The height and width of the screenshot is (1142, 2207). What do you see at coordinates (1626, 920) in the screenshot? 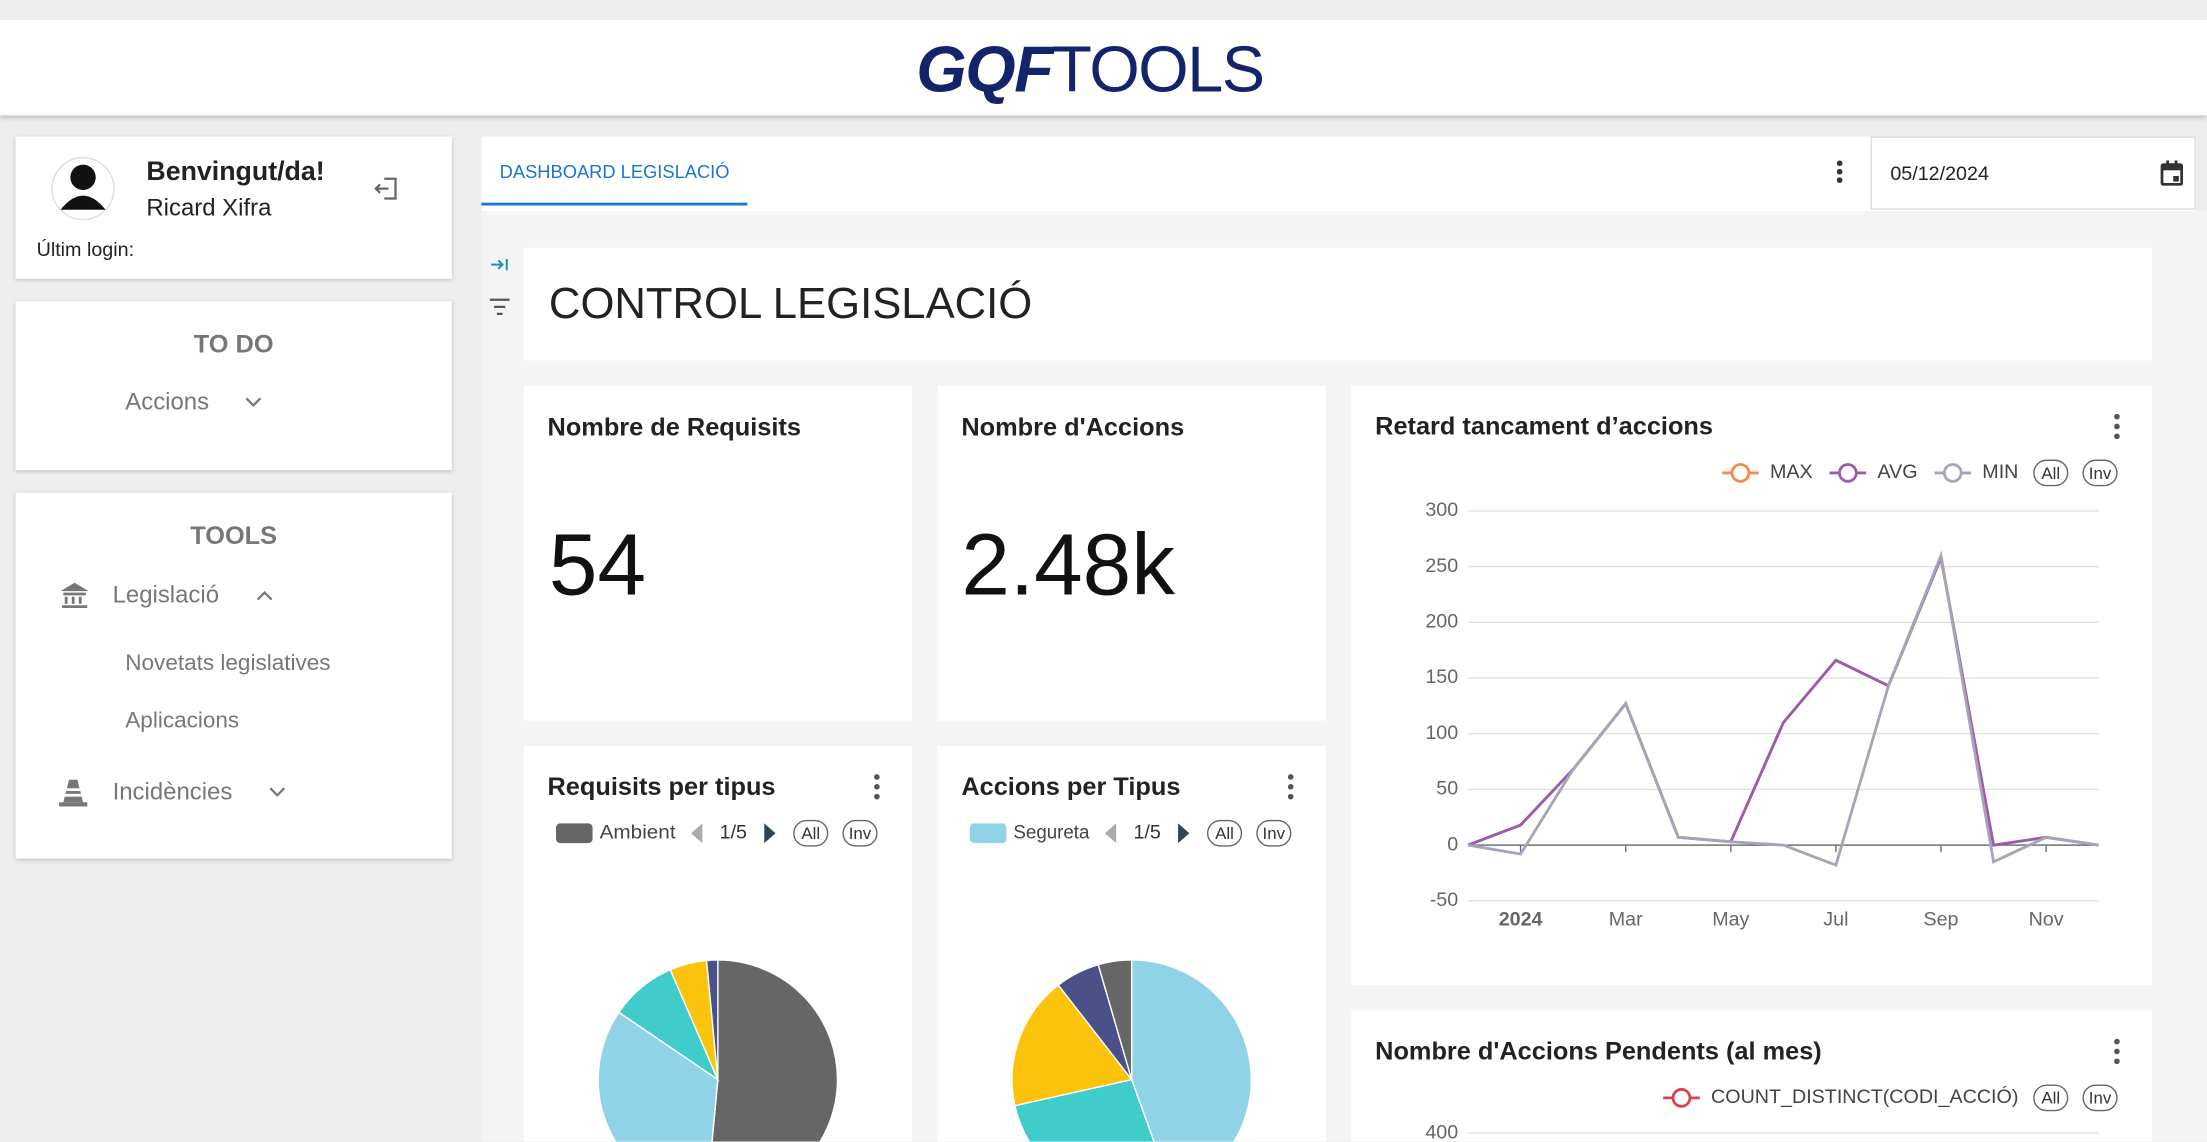
I see `x-tick-label: Mar` at bounding box center [1626, 920].